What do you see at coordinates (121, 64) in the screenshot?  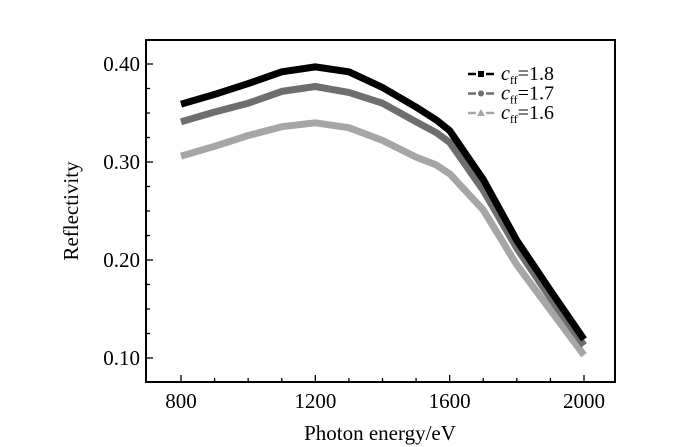 I see `y-tick-label: 0.40` at bounding box center [121, 64].